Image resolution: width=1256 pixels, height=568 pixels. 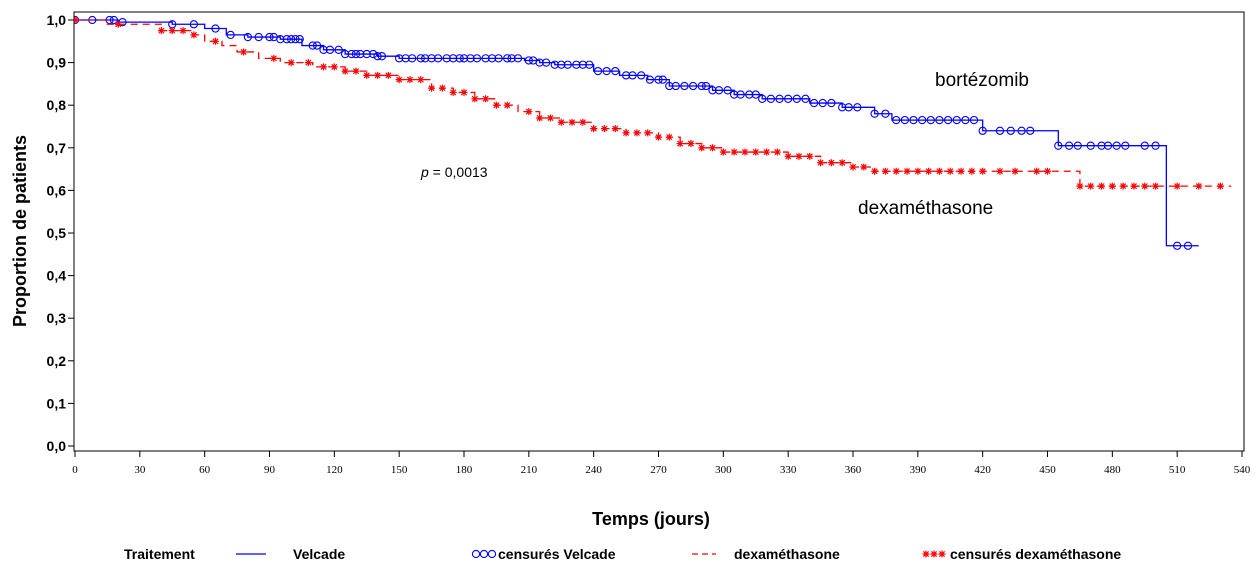 I want to click on legend-star-glyph, so click(x=934, y=554).